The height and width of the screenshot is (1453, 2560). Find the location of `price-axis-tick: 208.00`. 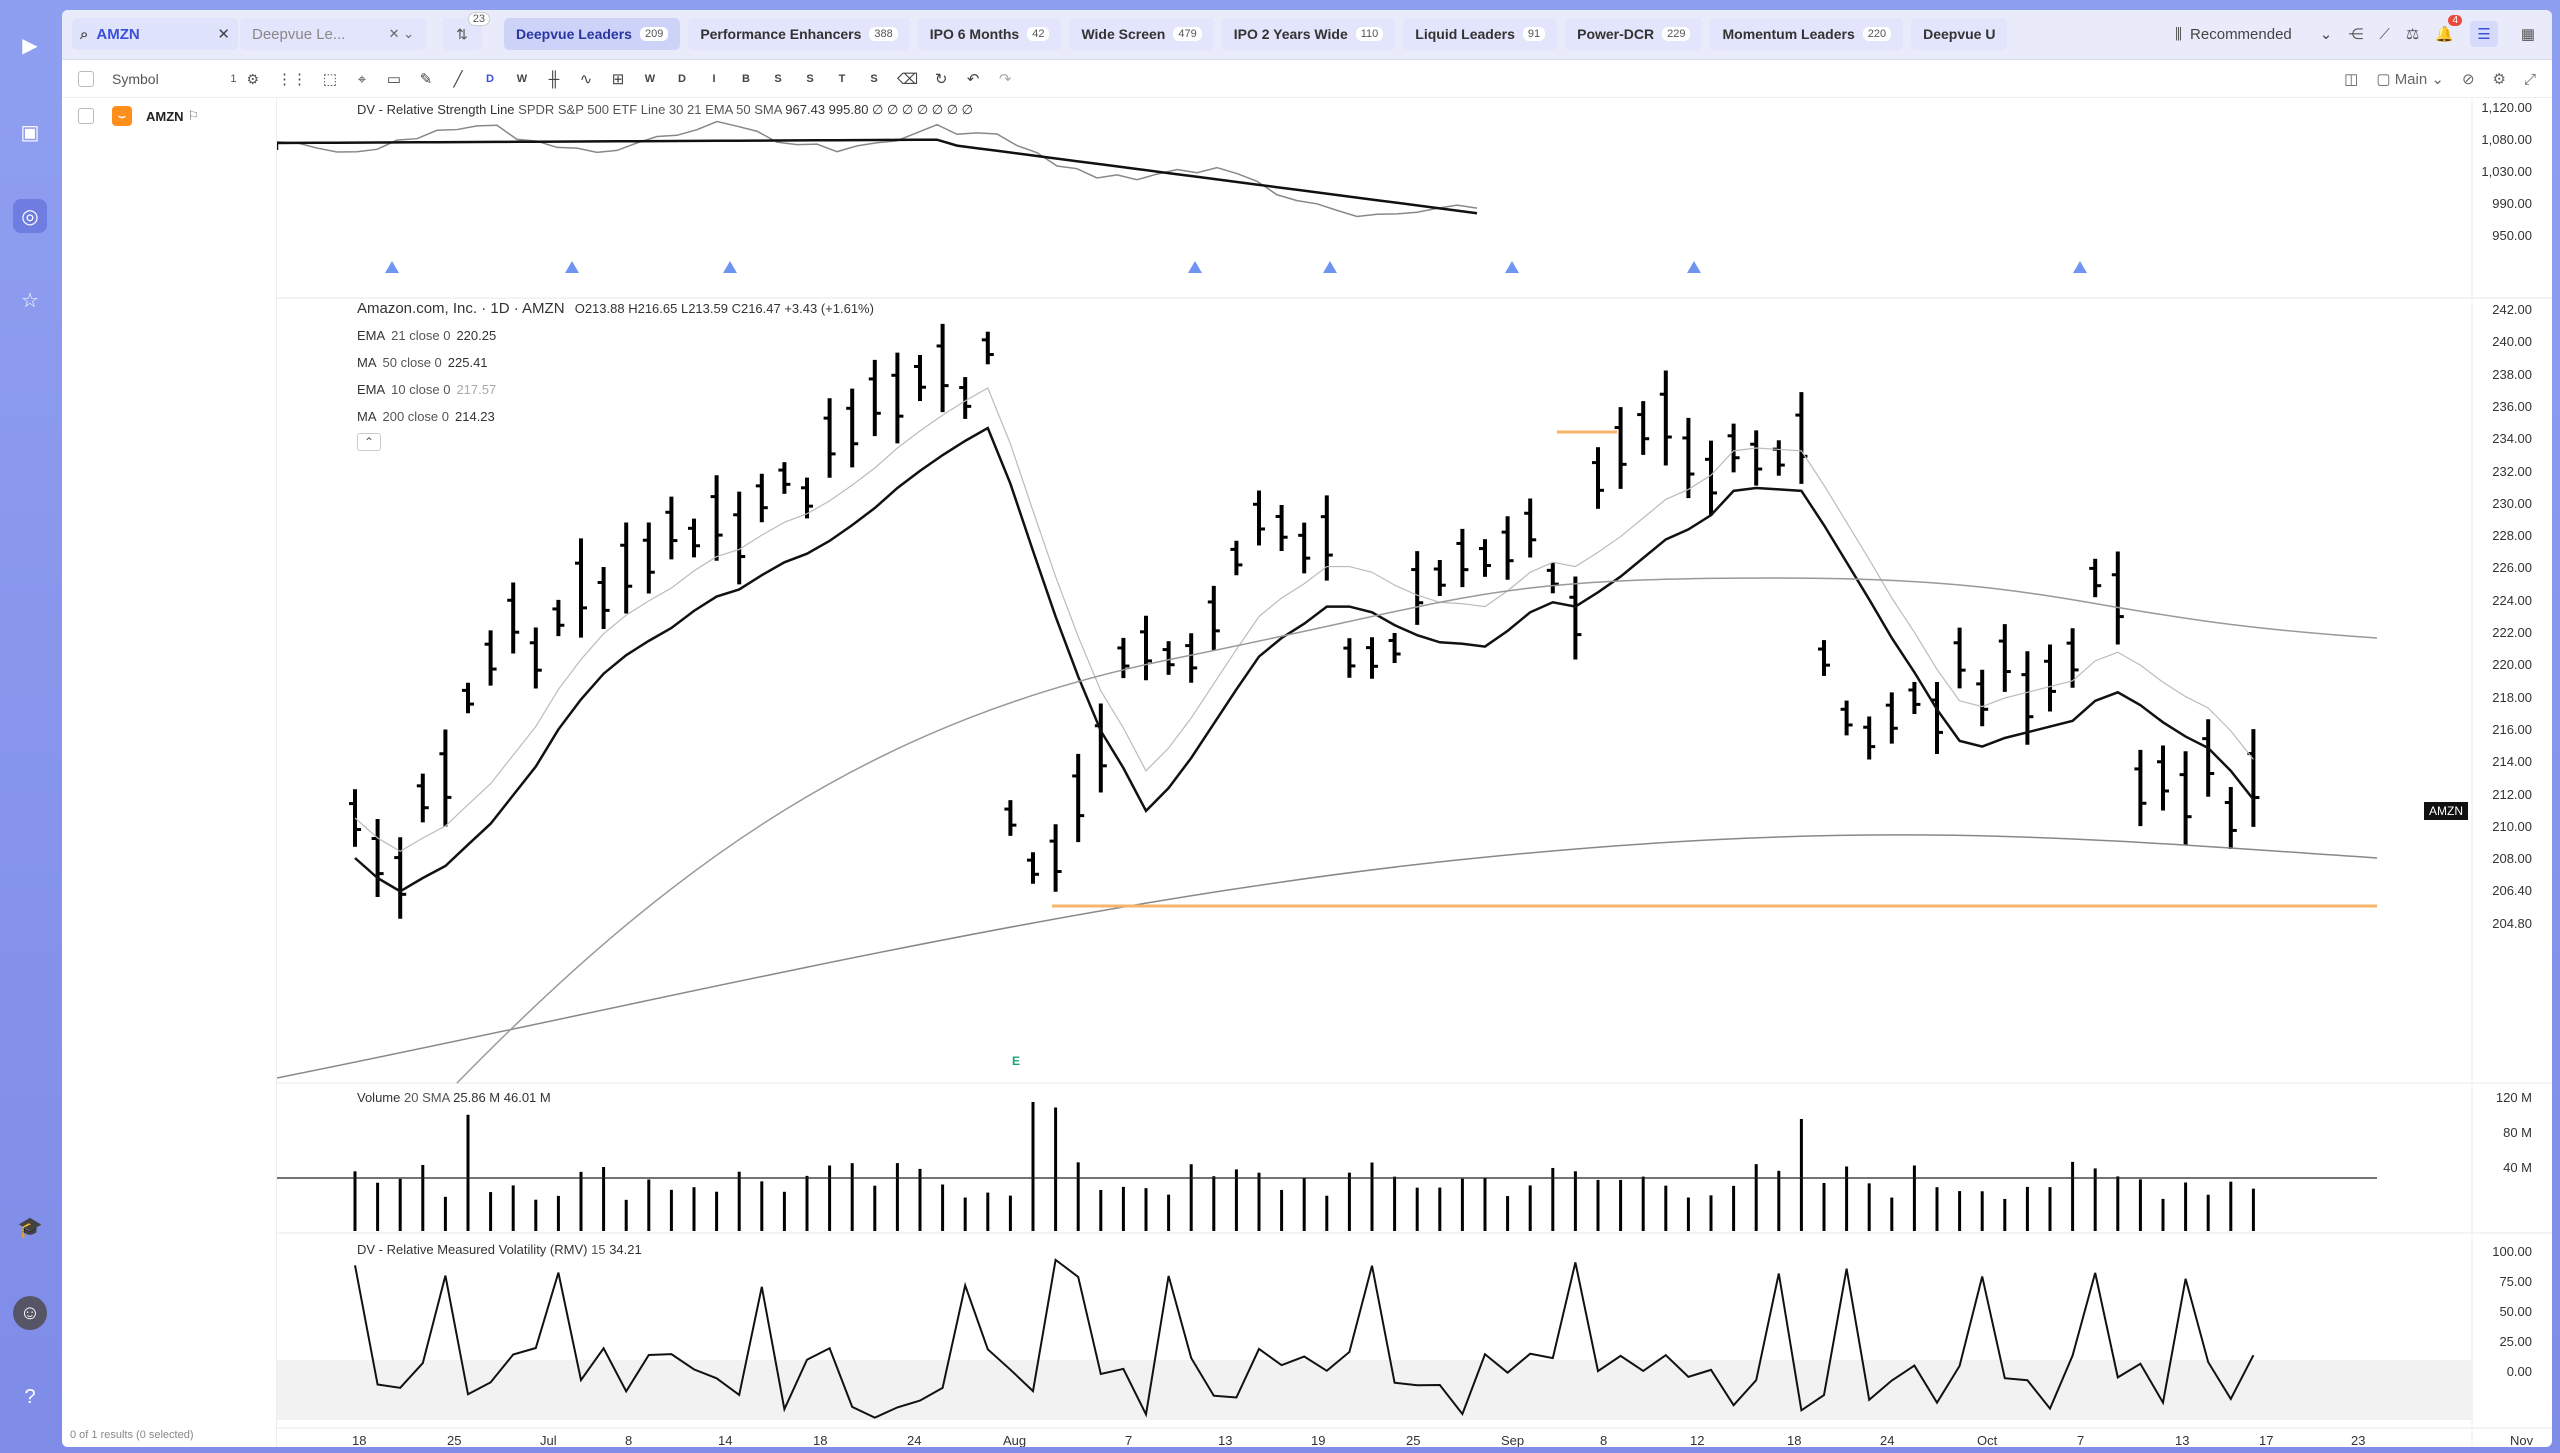

price-axis-tick: 208.00 is located at coordinates (2512, 859).